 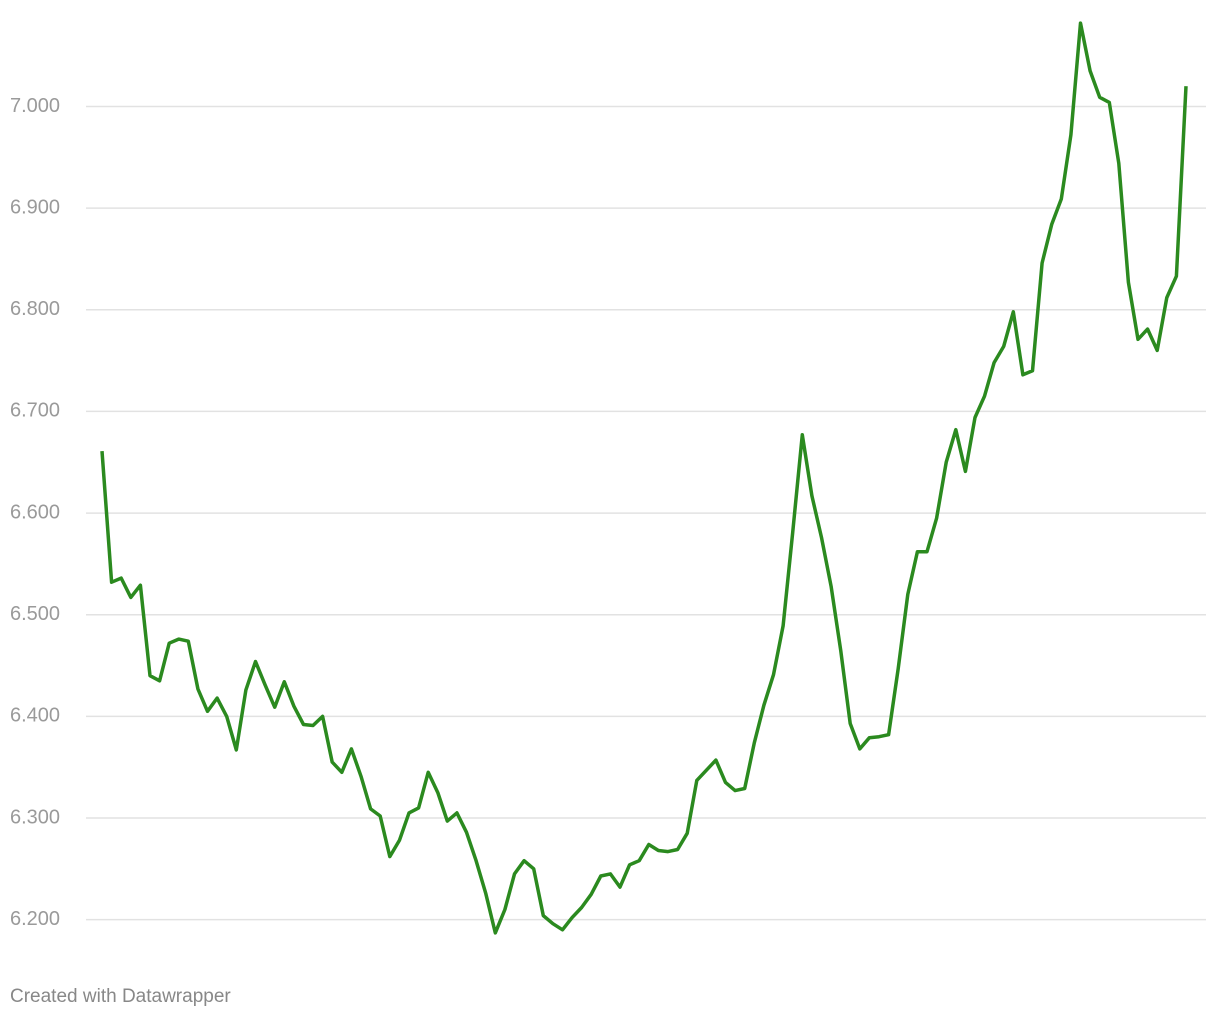 What do you see at coordinates (35, 716) in the screenshot?
I see `y-tick-label: 6.400` at bounding box center [35, 716].